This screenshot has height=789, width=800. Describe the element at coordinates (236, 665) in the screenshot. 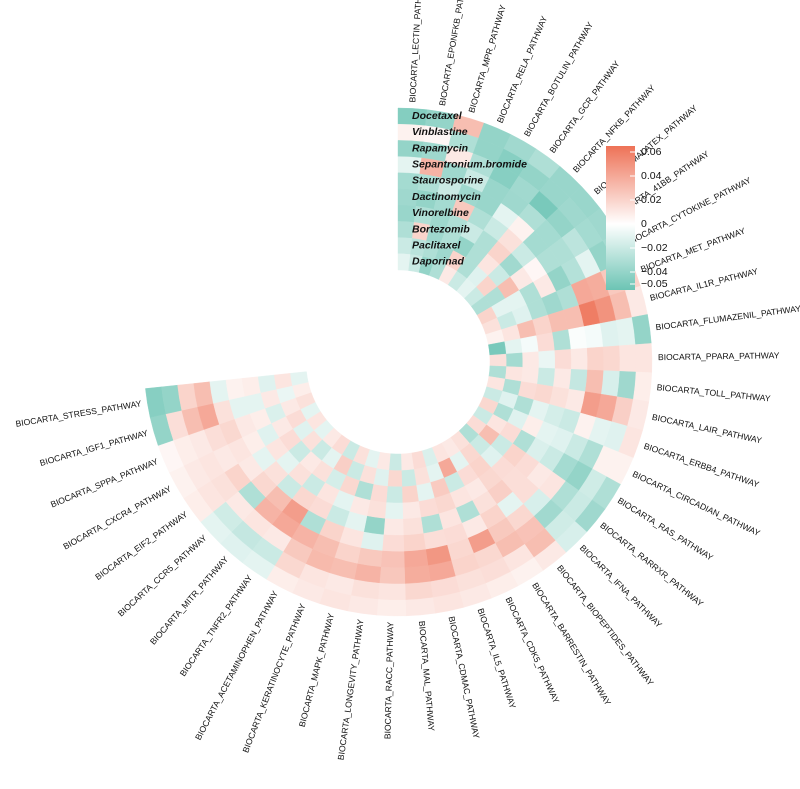

I see `pathway-label: BIOCARTA_ACETAMINOPHEN_PATHWAY` at that location.